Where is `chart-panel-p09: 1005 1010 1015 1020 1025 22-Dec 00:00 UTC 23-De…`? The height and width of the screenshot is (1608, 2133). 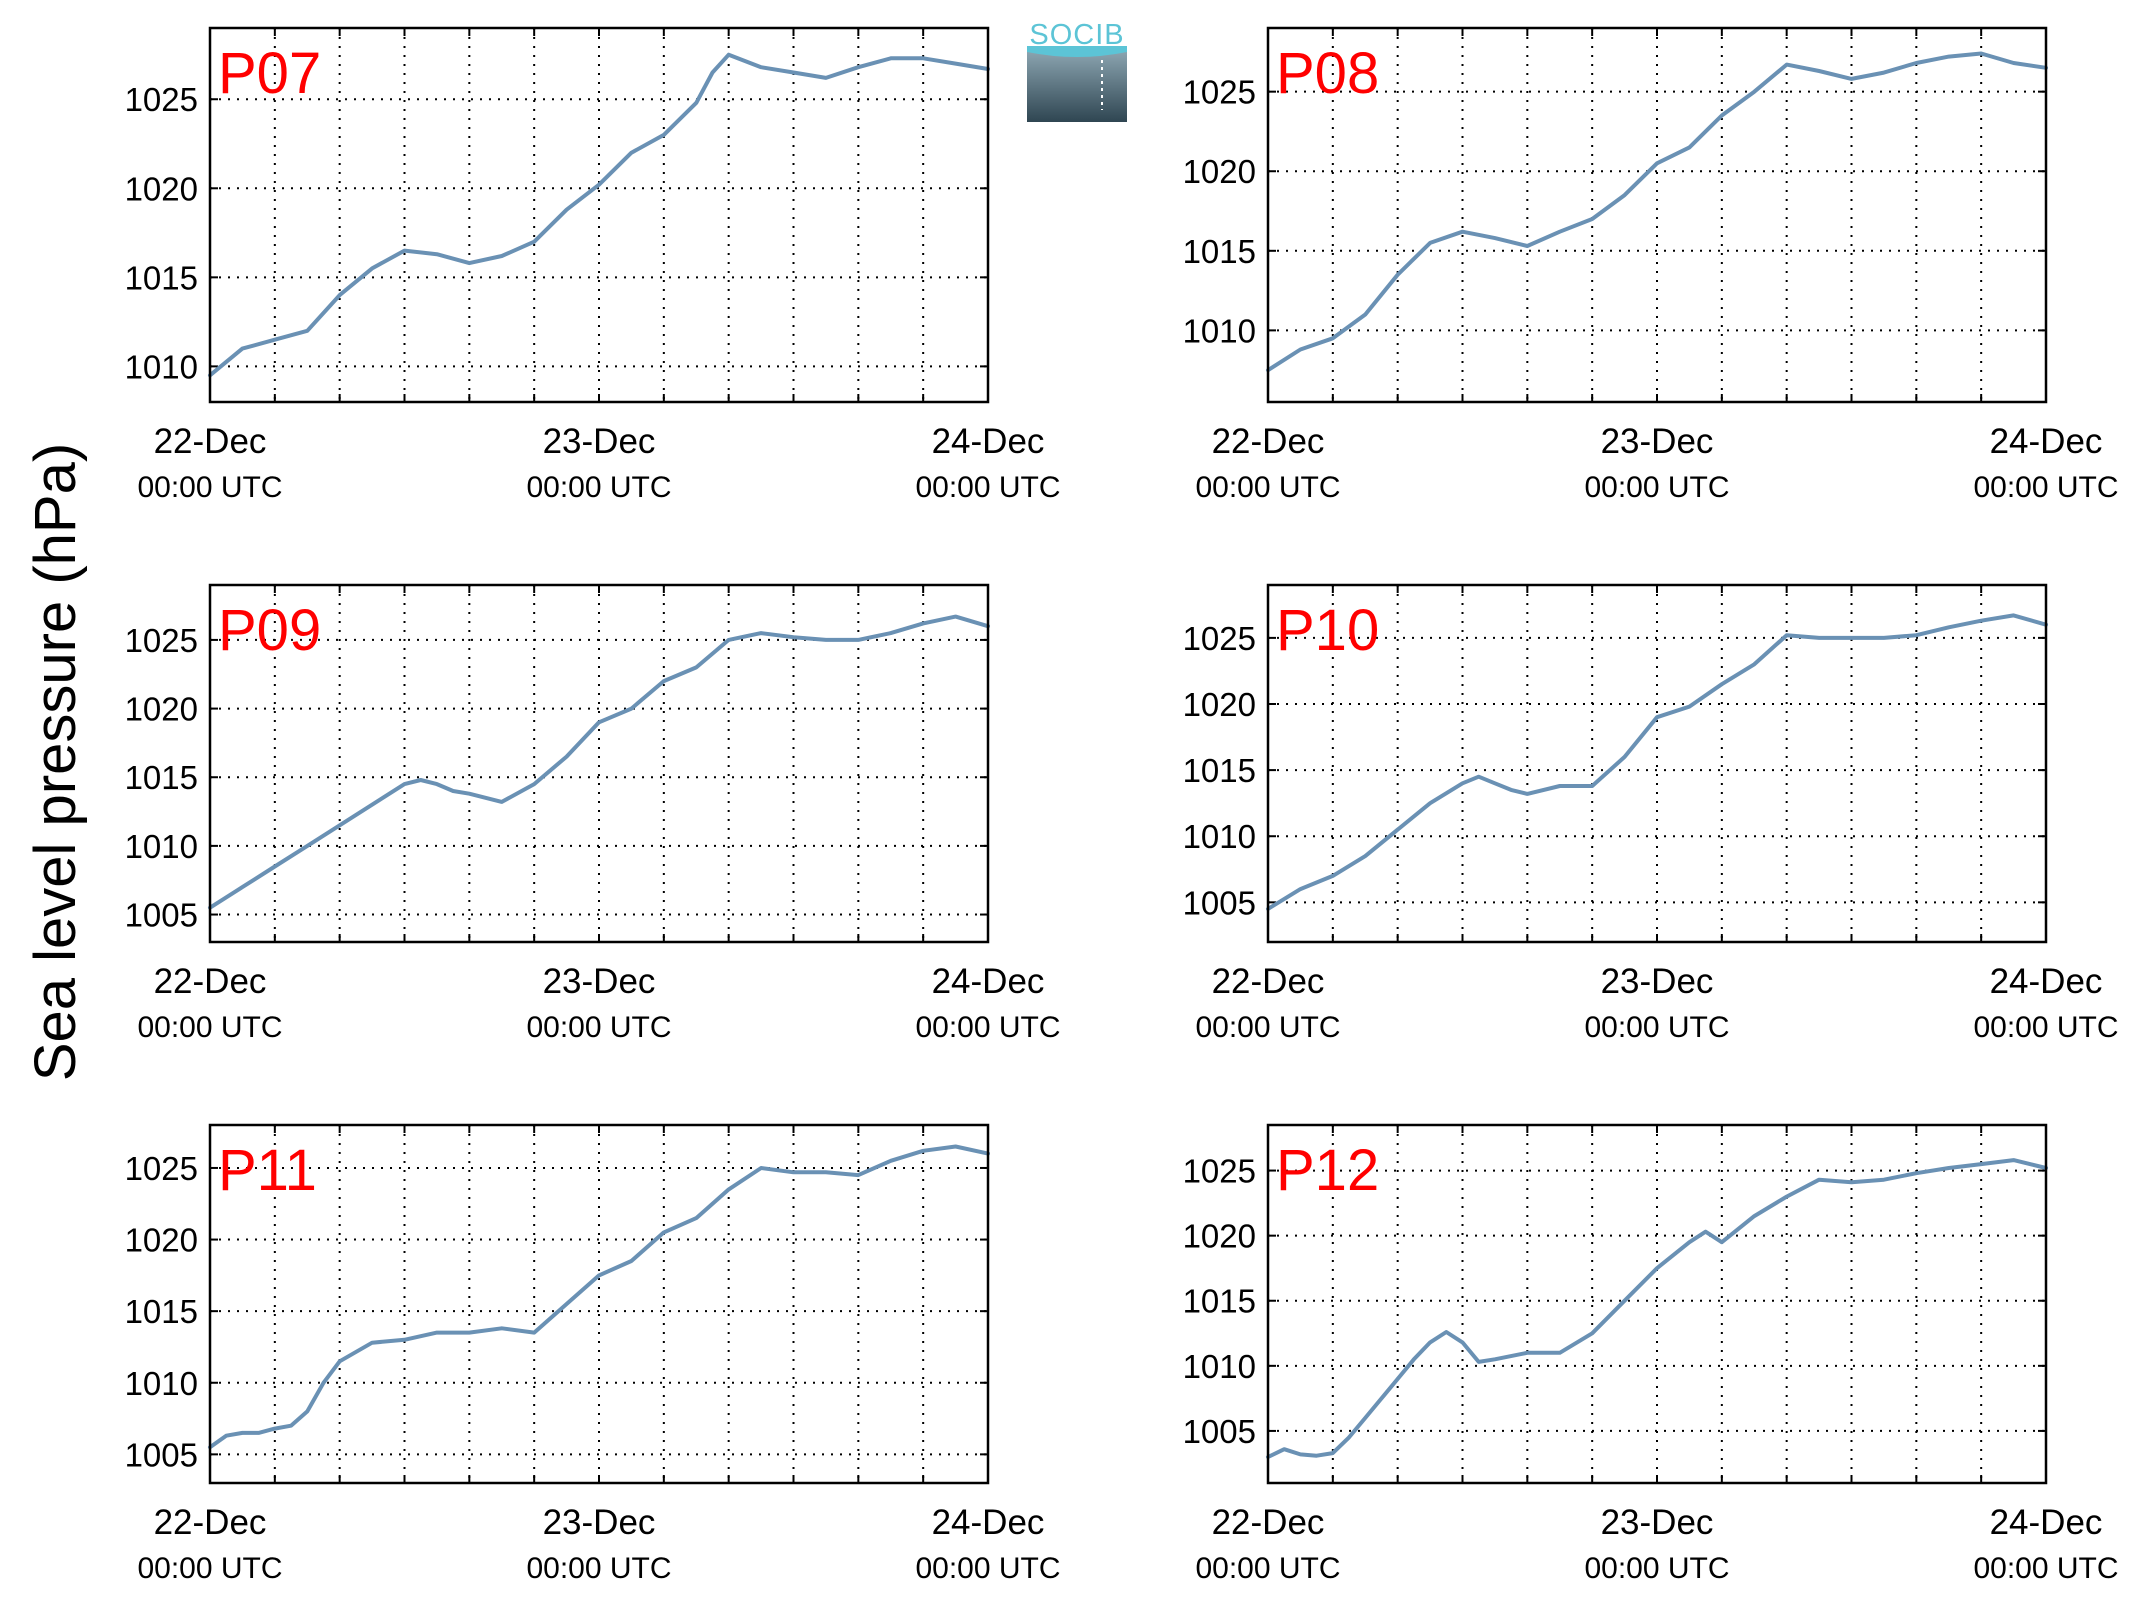 chart-panel-p09: 1005 1010 1015 1020 1025 22-Dec 00:00 UTC 23-De… is located at coordinates (593, 813).